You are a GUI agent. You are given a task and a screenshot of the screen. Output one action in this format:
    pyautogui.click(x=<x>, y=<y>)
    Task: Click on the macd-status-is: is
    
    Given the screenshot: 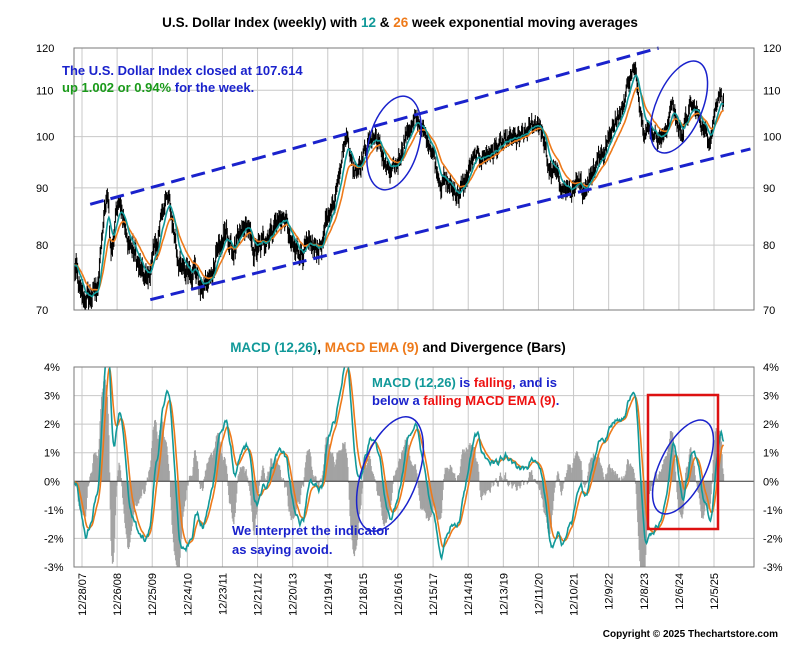 What is the action you would take?
    pyautogui.click(x=465, y=382)
    